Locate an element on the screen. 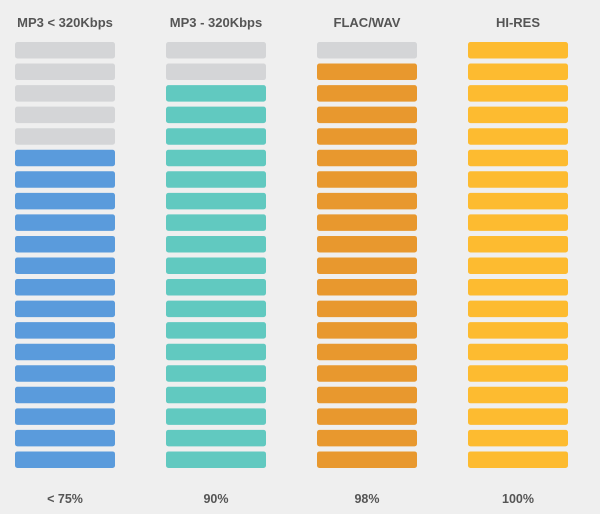 This screenshot has width=600, height=514. value-label-mp3-320kbps: 90% is located at coordinates (215, 499).